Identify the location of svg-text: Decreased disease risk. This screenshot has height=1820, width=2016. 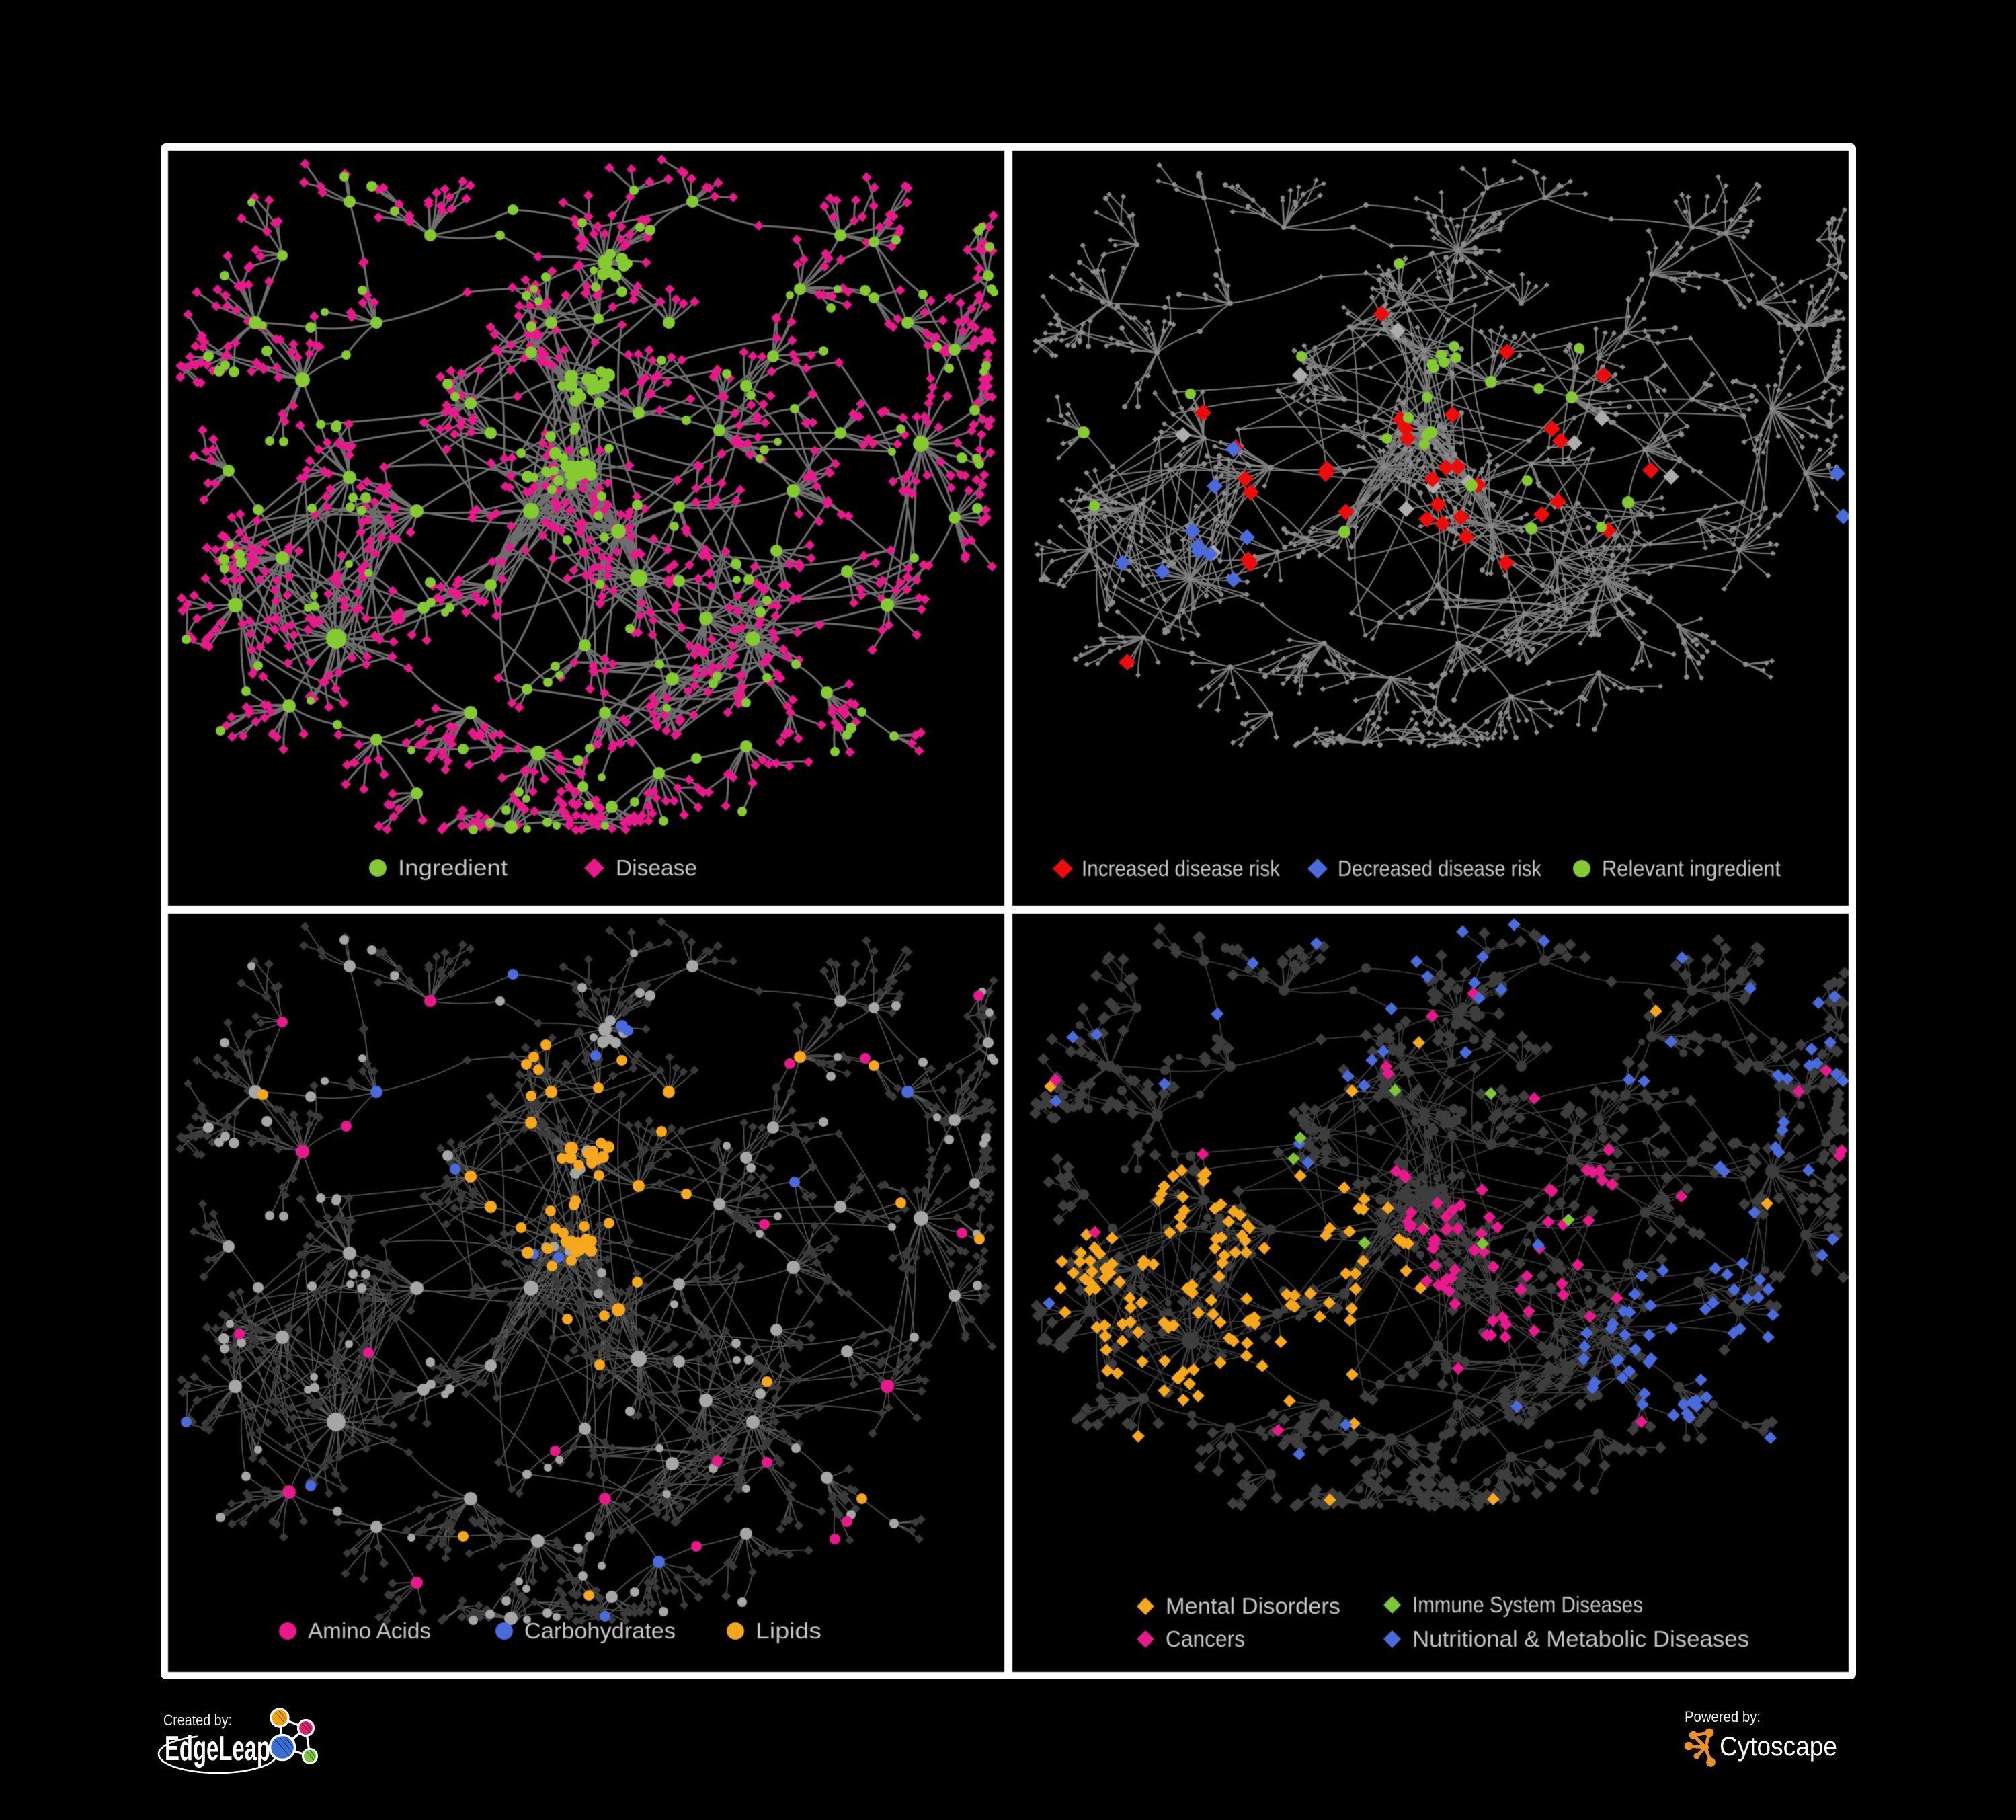
(1439, 868).